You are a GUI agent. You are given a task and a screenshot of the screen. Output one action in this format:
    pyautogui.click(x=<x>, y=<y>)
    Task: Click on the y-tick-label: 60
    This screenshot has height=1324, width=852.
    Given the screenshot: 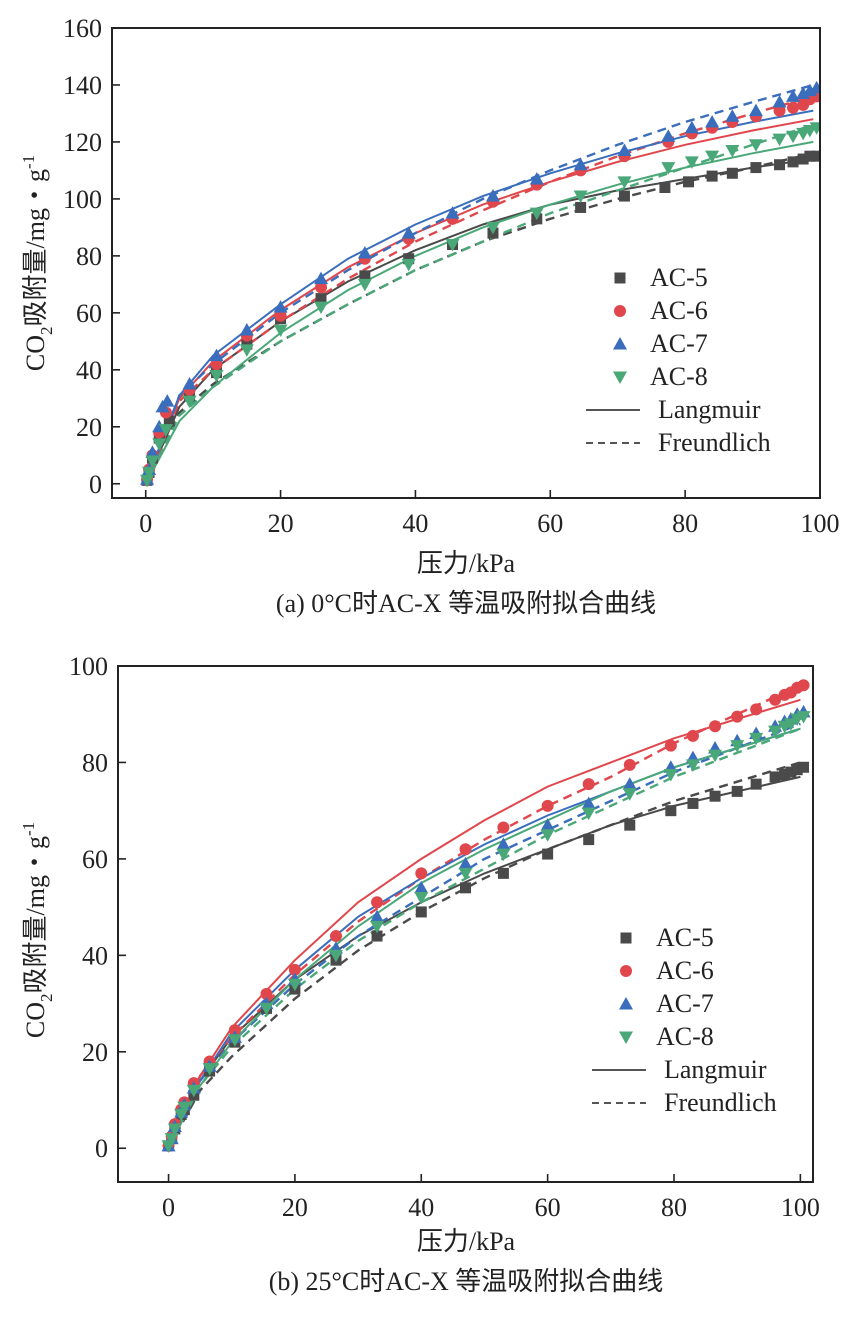 What is the action you would take?
    pyautogui.click(x=95, y=859)
    